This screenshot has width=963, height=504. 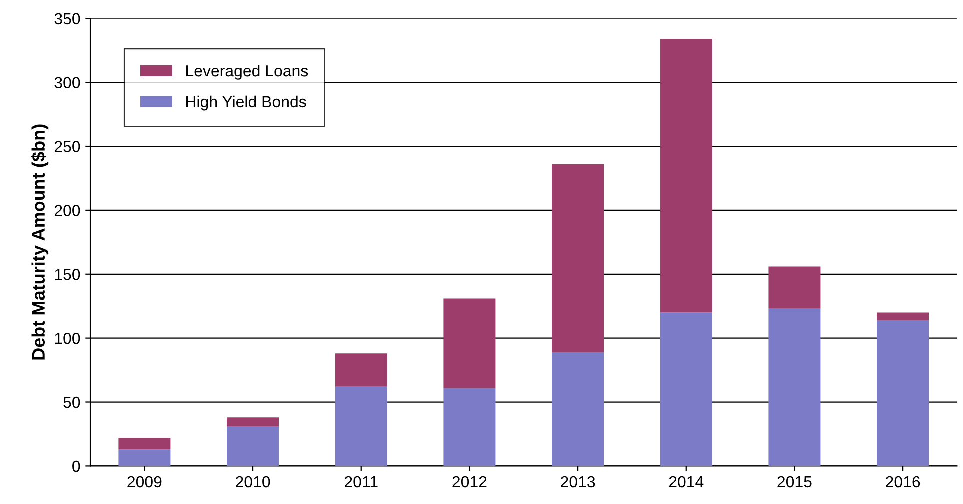 What do you see at coordinates (67, 19) in the screenshot?
I see `y-tick-label: 350` at bounding box center [67, 19].